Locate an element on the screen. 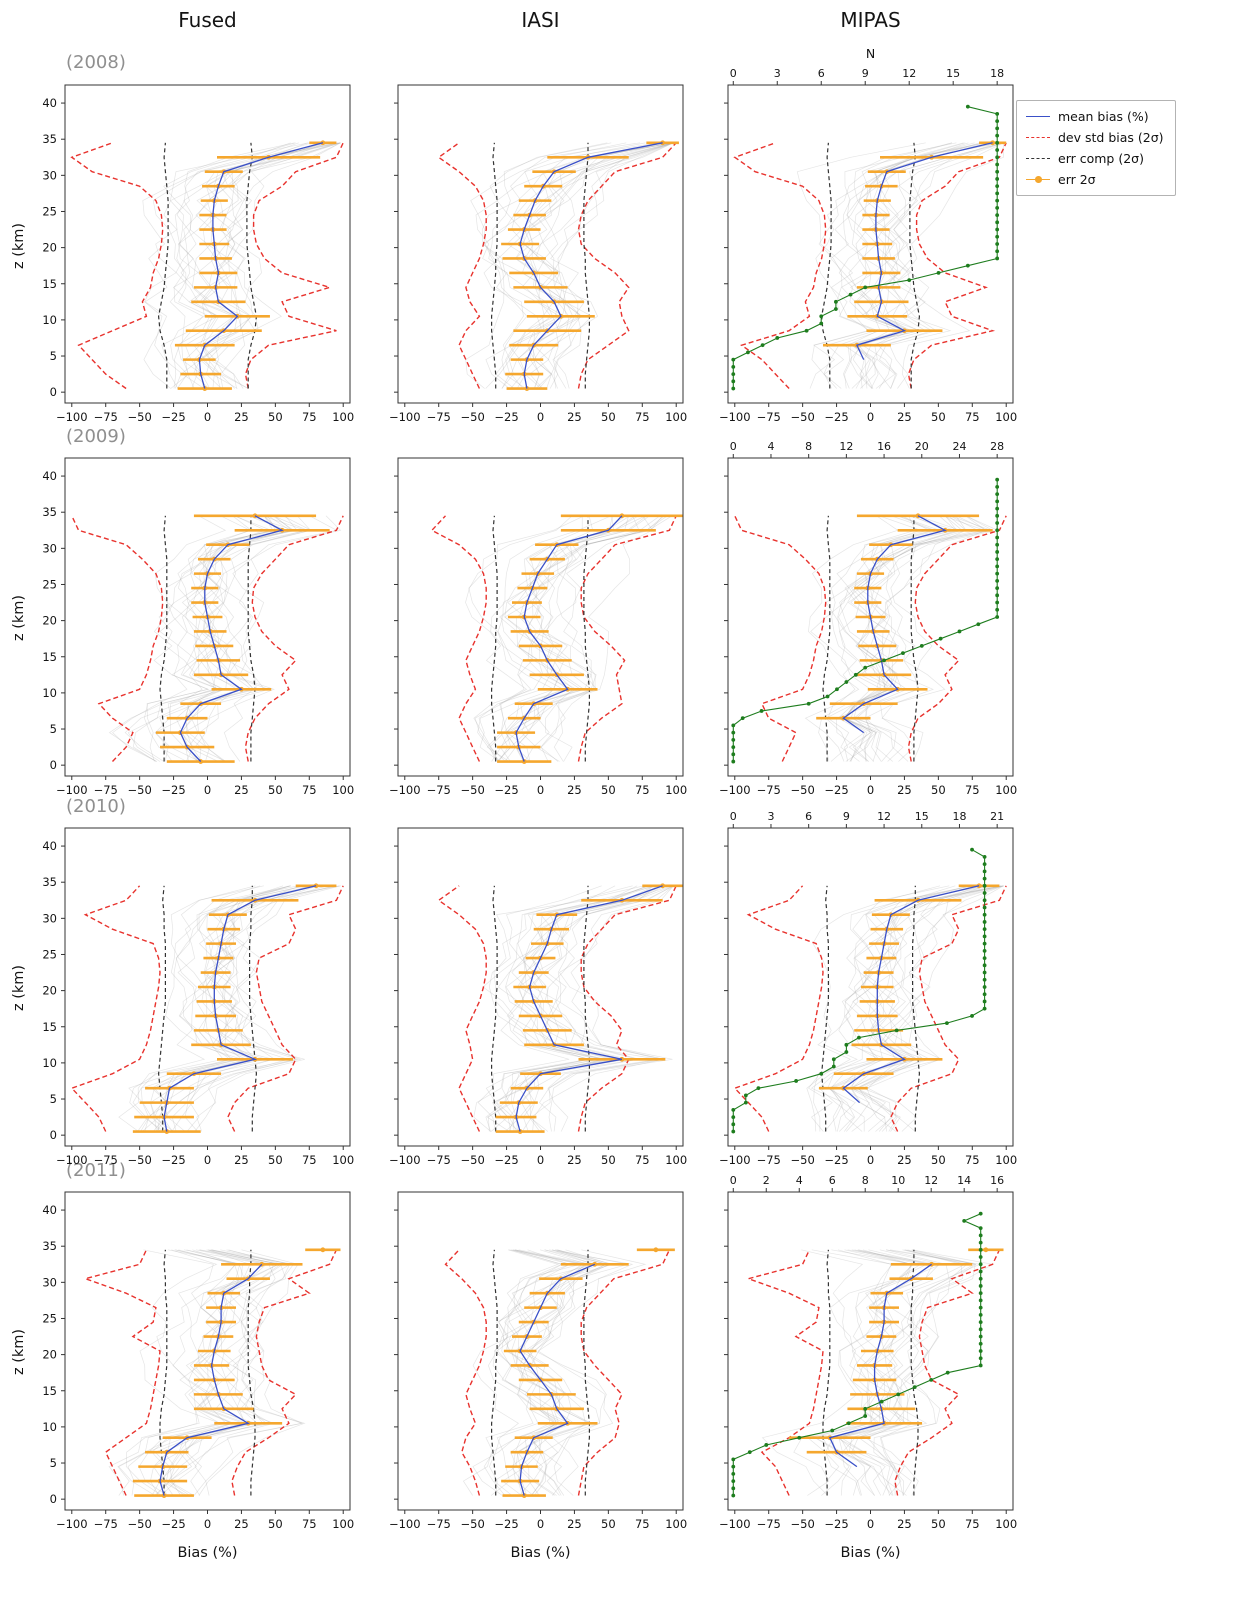 The image size is (1237, 1616). panel-2008-iasi: −100 −75 −50 −25 0 25 50 75 100 is located at coordinates (538, 254).